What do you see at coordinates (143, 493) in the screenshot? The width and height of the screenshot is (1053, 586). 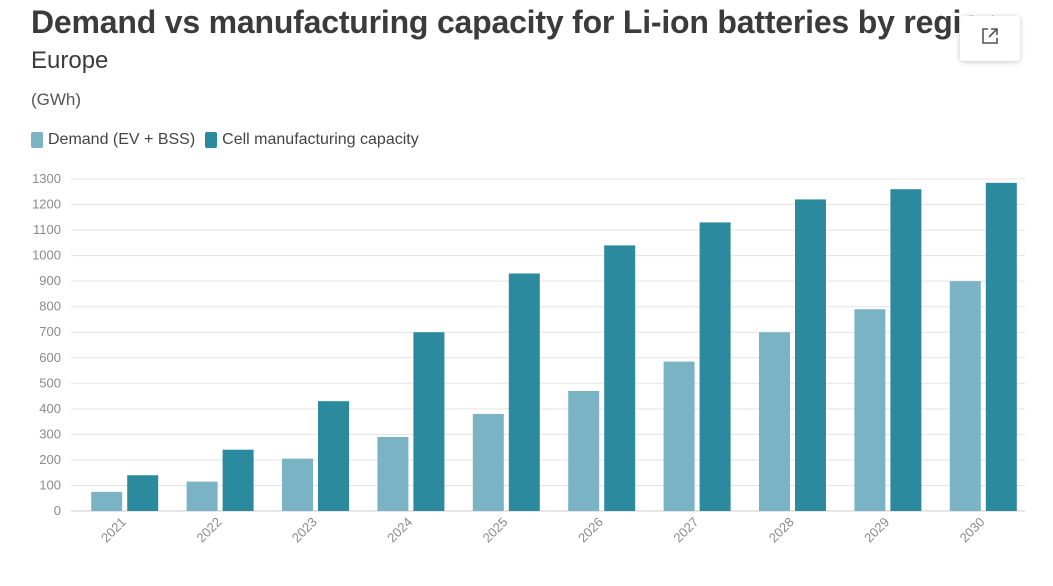 I see `bar-capacity-2021` at bounding box center [143, 493].